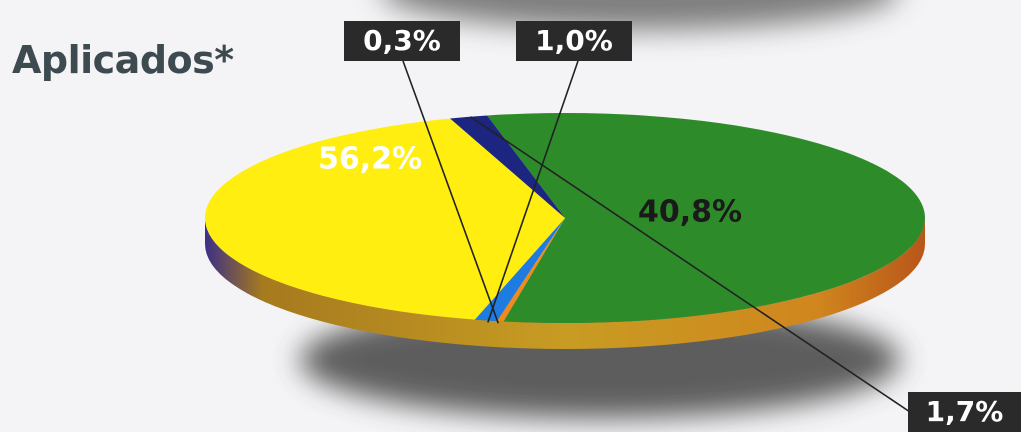  What do you see at coordinates (690, 212) in the screenshot?
I see `data-label: 40,8%` at bounding box center [690, 212].